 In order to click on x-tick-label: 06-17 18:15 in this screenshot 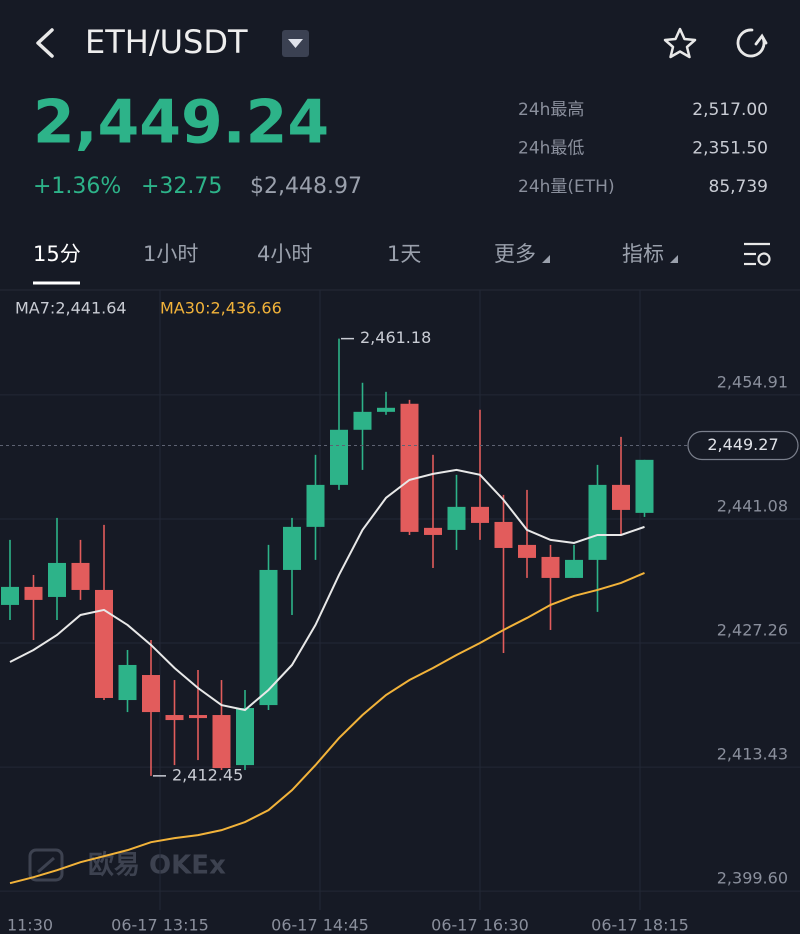, I will do `click(640, 925)`.